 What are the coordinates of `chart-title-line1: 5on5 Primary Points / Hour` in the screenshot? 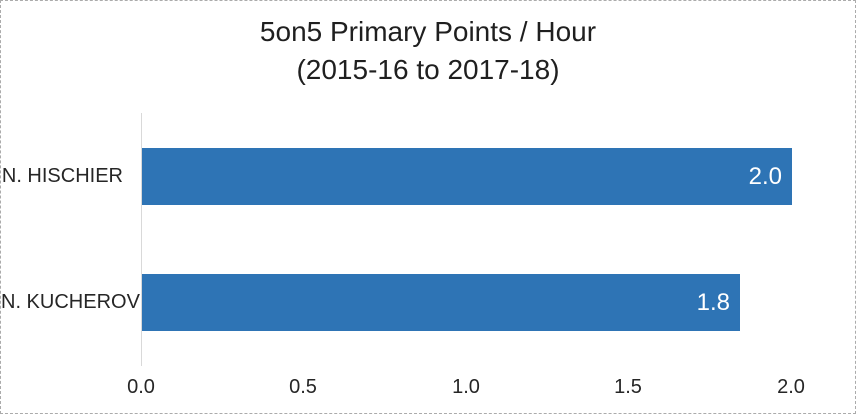 It's located at (428, 31).